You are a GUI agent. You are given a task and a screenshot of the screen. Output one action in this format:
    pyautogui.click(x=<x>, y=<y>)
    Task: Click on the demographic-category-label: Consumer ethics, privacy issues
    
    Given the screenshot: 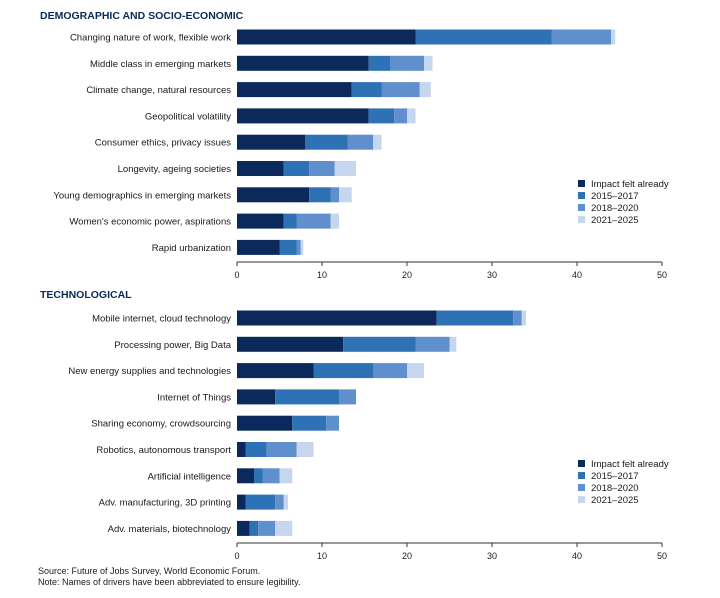 What is the action you would take?
    pyautogui.click(x=163, y=143)
    